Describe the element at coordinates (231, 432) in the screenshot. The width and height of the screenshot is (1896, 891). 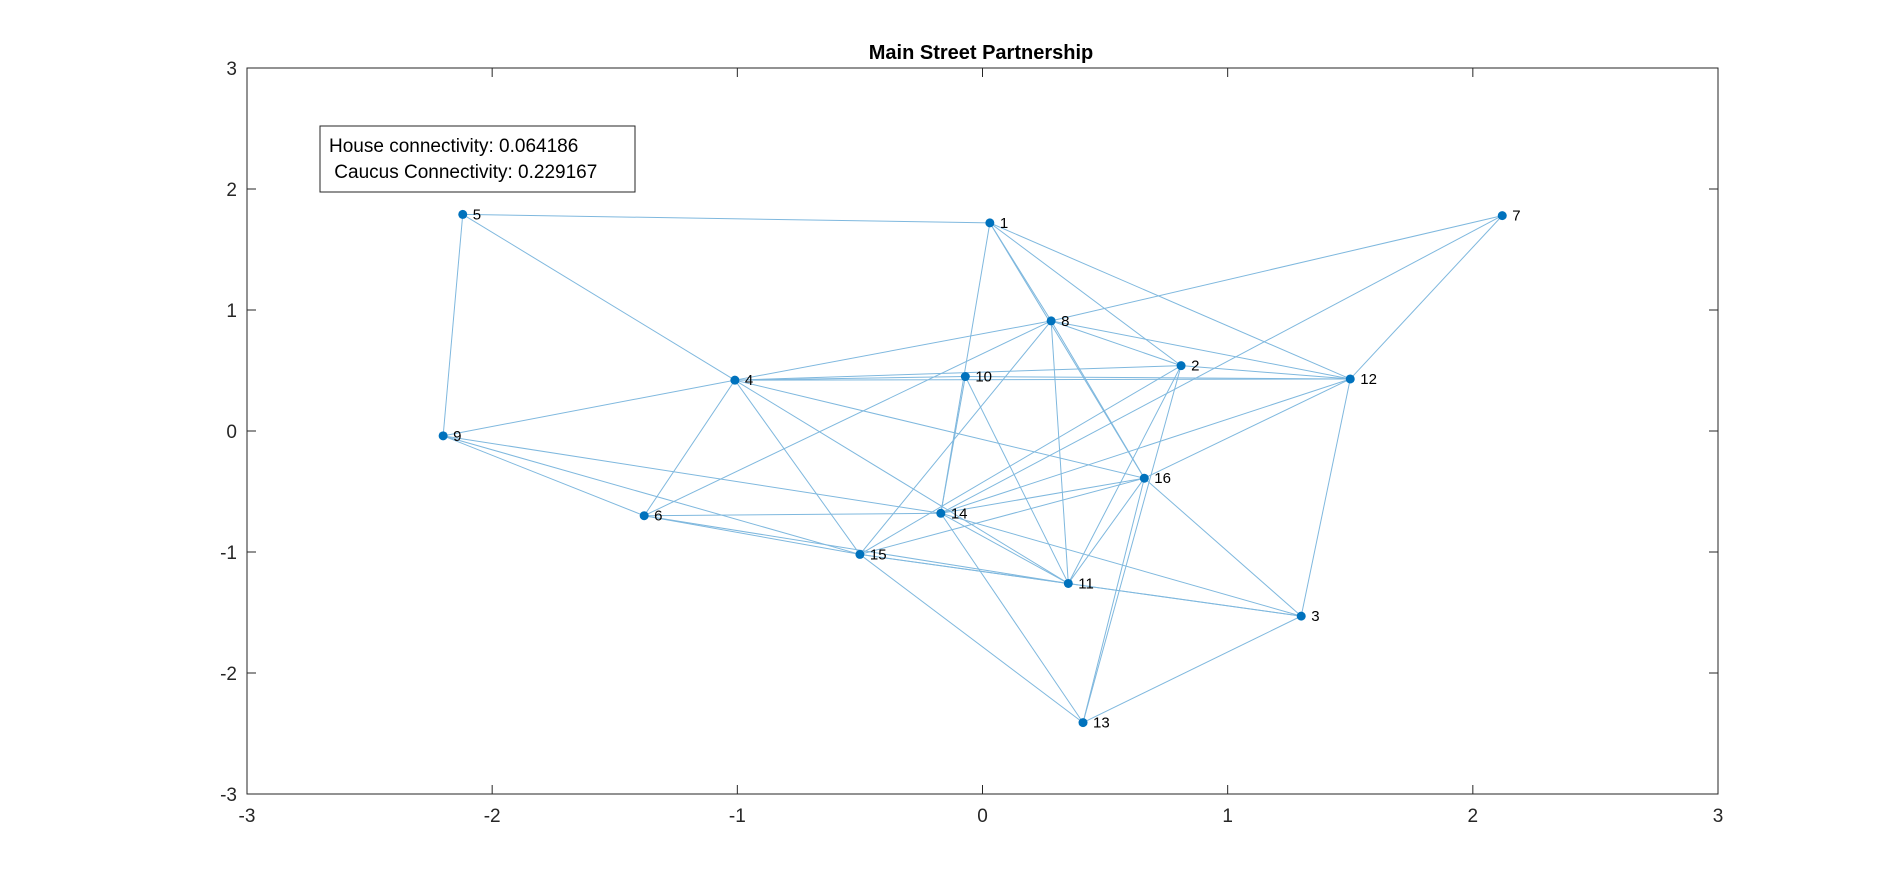
I see `y-tick-label: 0` at that location.